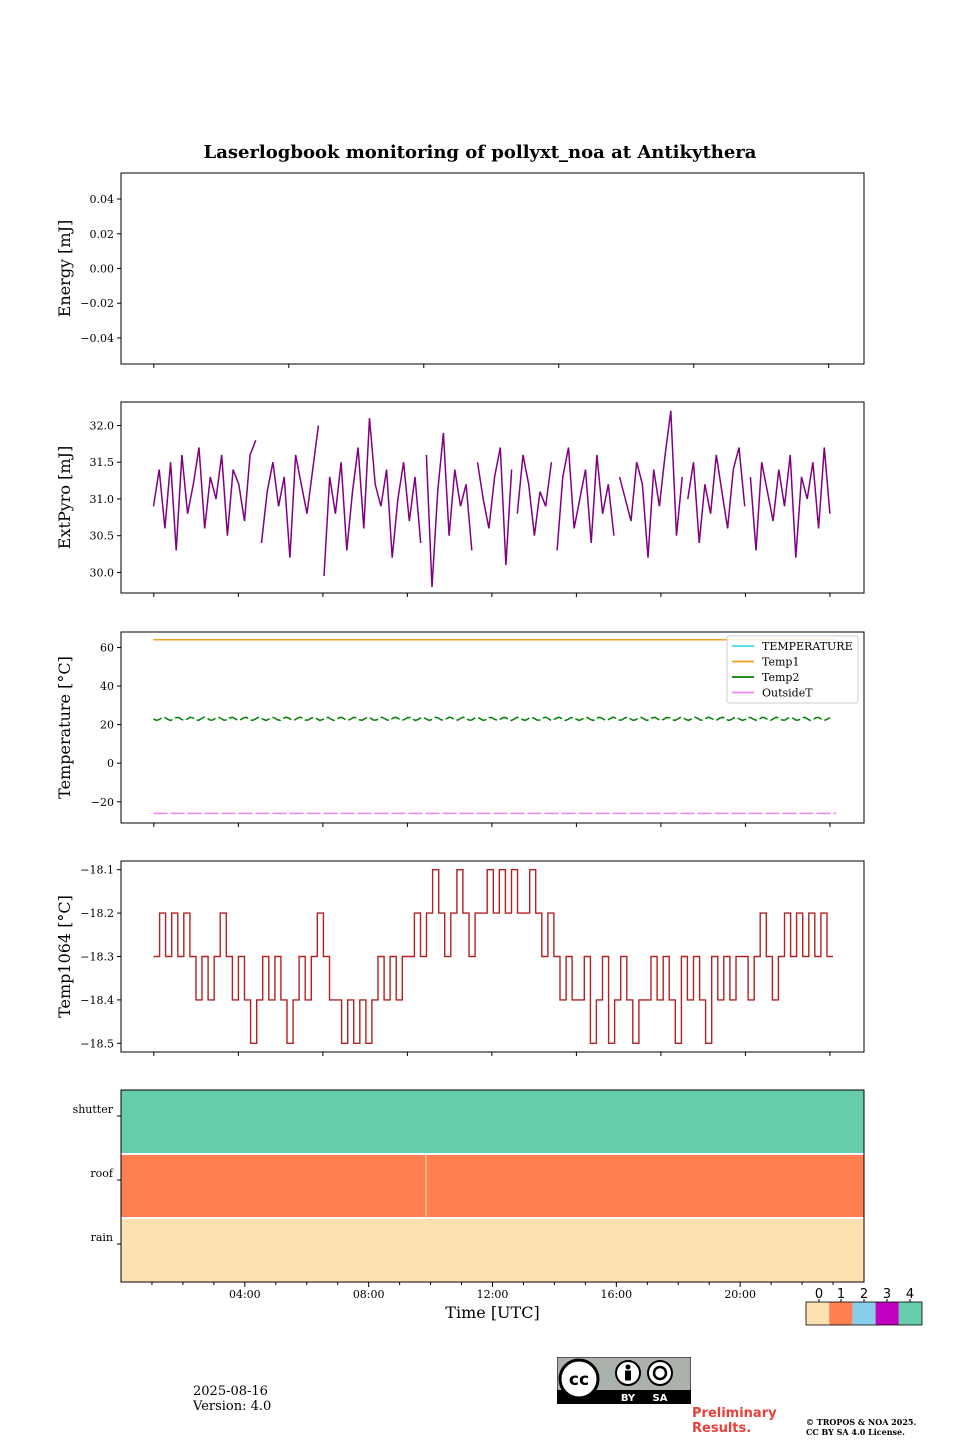  Describe the element at coordinates (64, 497) in the screenshot. I see `extpyro-ylabel: ExtPyro [mJ]` at that location.